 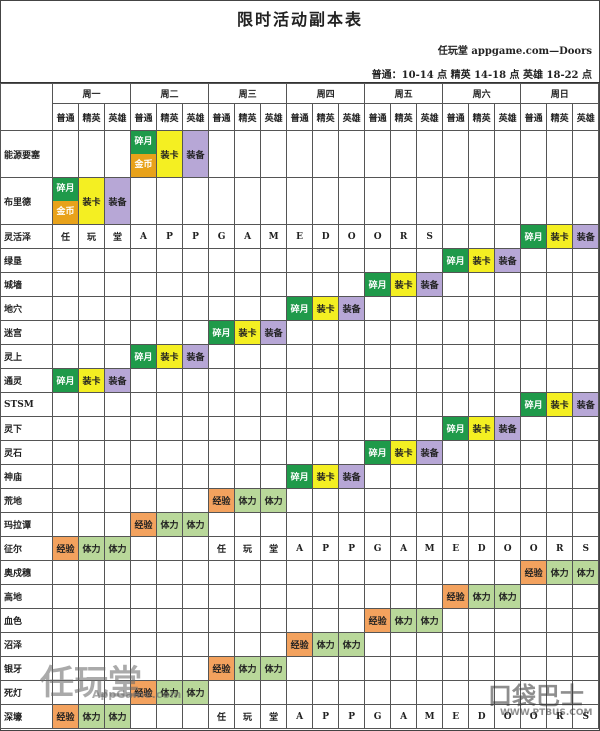 I want to click on tier-header: 英雄, so click(x=117, y=117).